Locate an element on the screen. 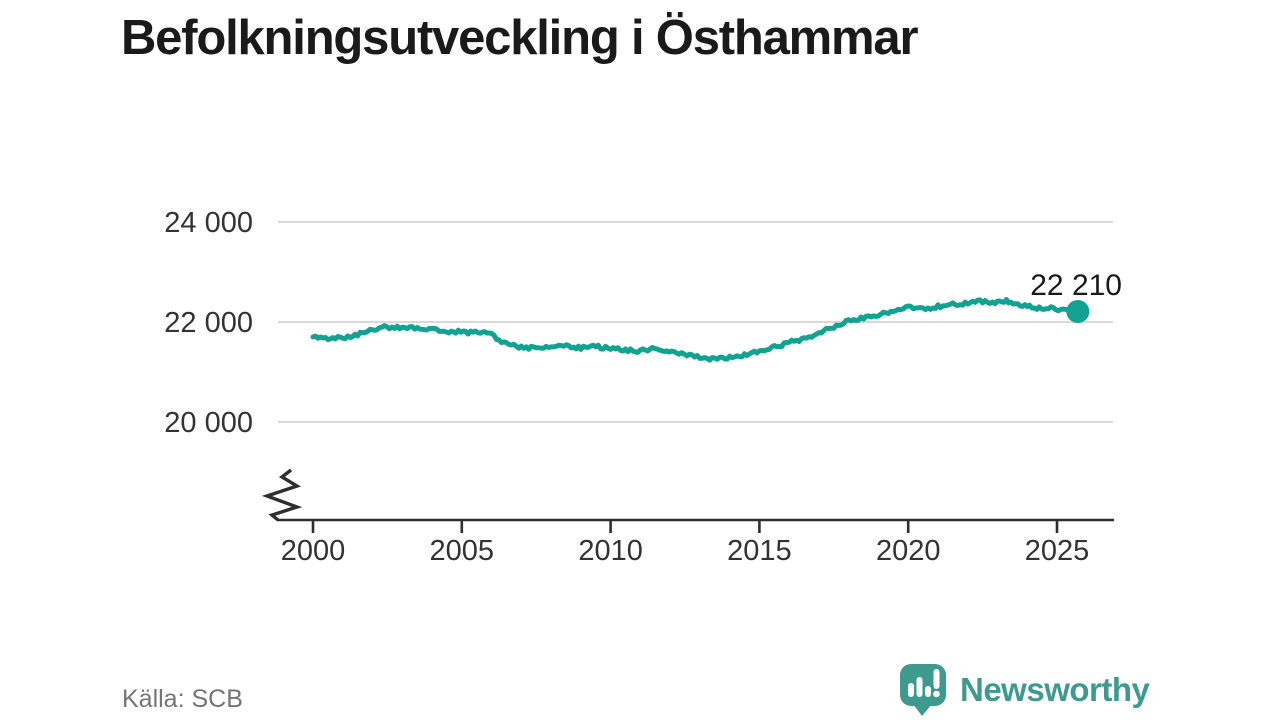 This screenshot has height=720, width=1280. y-tick-label: 22 000 is located at coordinates (208, 323).